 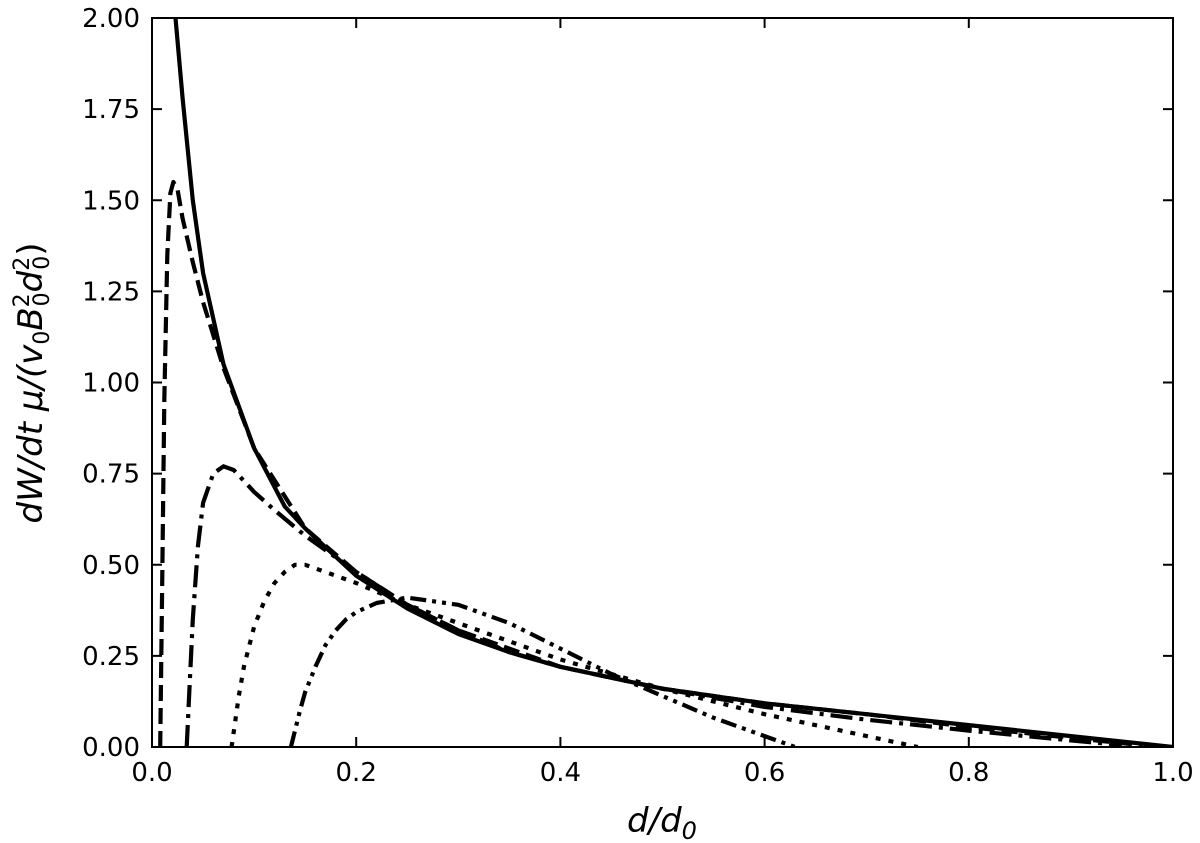 I want to click on y-tick-label: 1.25, so click(x=111, y=292).